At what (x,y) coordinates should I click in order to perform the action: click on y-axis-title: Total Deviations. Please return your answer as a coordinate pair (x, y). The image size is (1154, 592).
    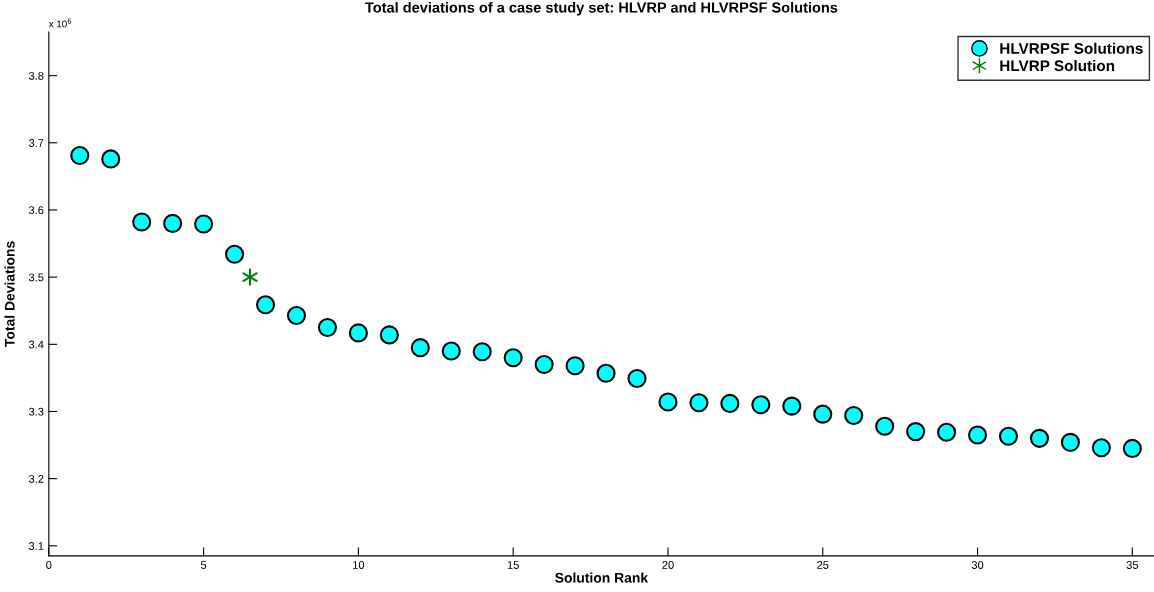
    Looking at the image, I should click on (9, 294).